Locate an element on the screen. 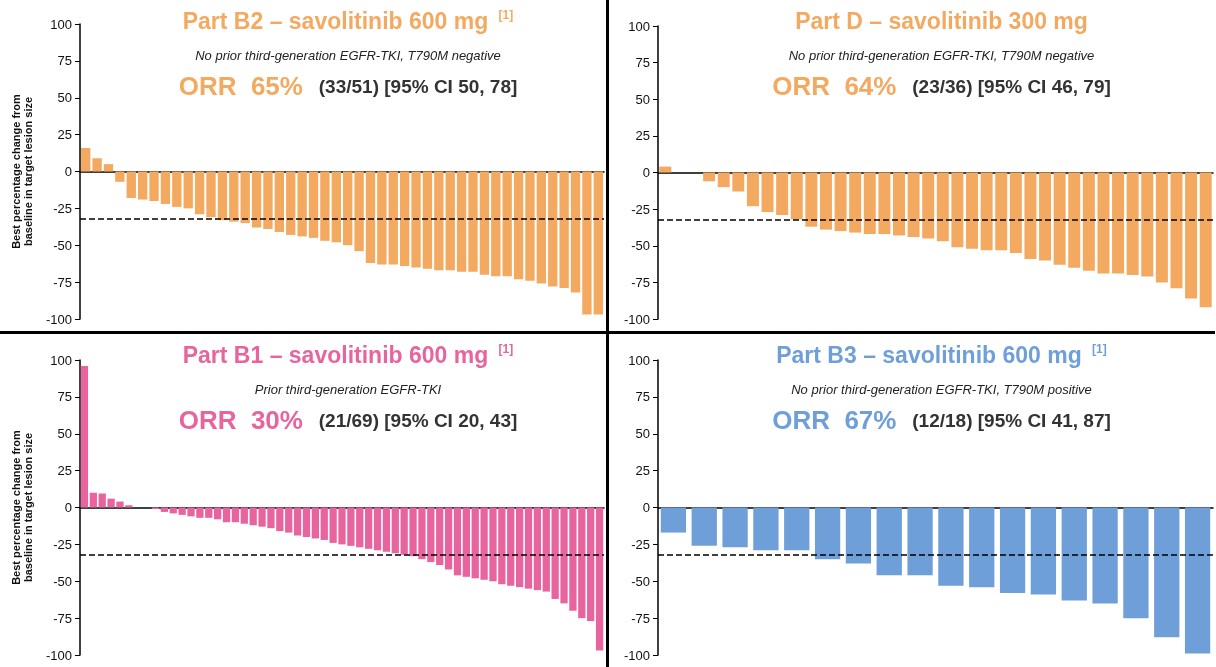  annotation: ORR 64% is located at coordinates (834, 86).